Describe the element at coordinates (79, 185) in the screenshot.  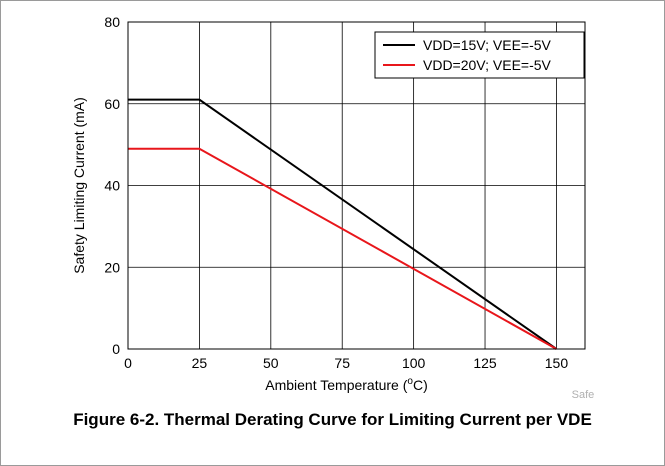
I see `y-axis-title: Safety Limiting Current (mA)` at that location.